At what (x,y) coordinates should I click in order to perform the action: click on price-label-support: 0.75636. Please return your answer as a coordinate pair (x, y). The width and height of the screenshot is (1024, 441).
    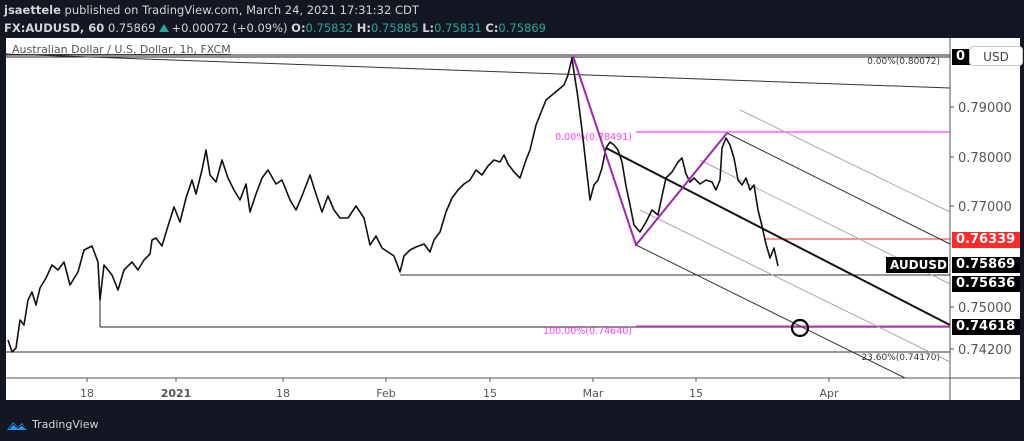
    Looking at the image, I should click on (986, 284).